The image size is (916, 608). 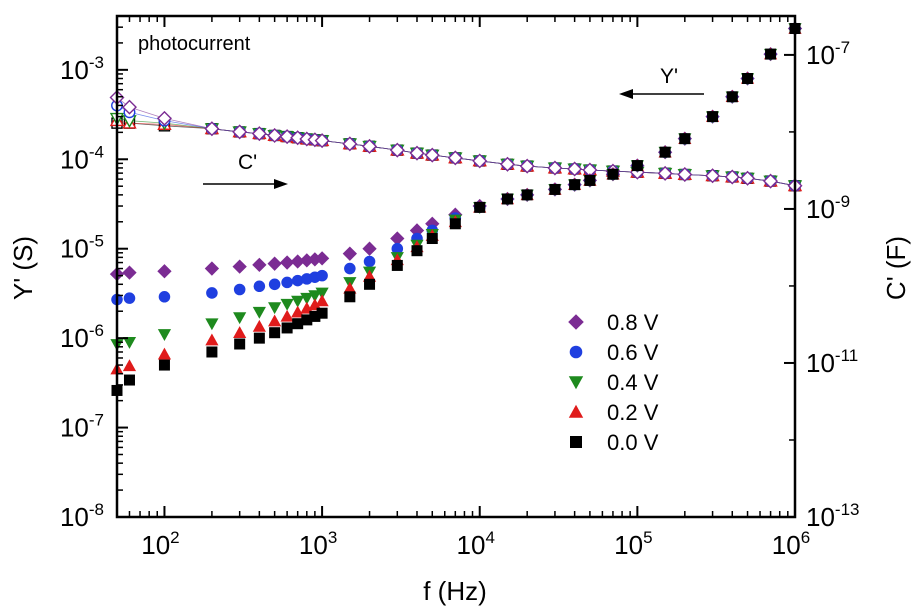 What do you see at coordinates (828, 208) in the screenshot?
I see `y2-tick-label: 10⁻⁹` at bounding box center [828, 208].